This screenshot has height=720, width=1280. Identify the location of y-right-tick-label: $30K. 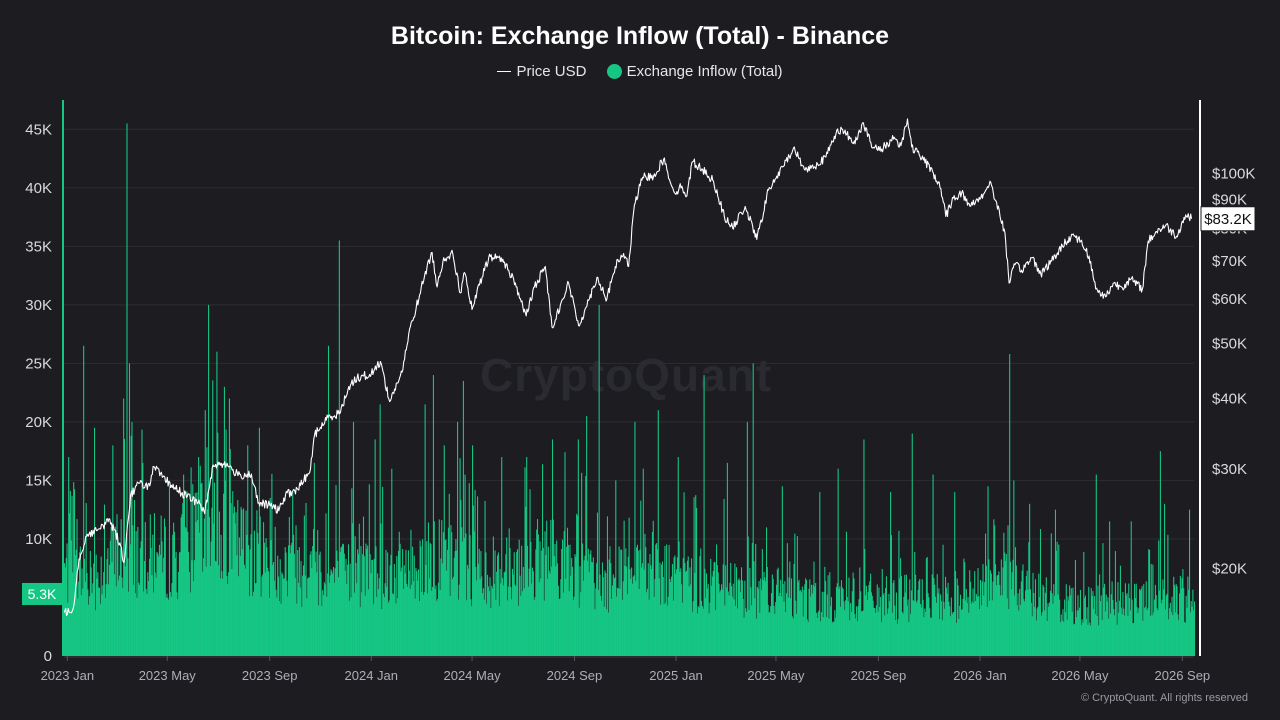
(1229, 469).